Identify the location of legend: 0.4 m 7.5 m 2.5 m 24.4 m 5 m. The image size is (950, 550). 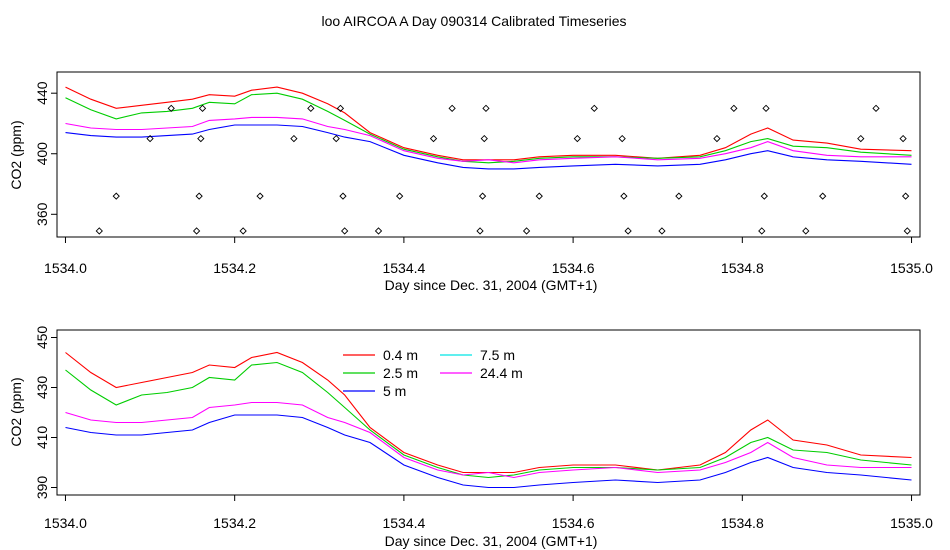
(433, 373).